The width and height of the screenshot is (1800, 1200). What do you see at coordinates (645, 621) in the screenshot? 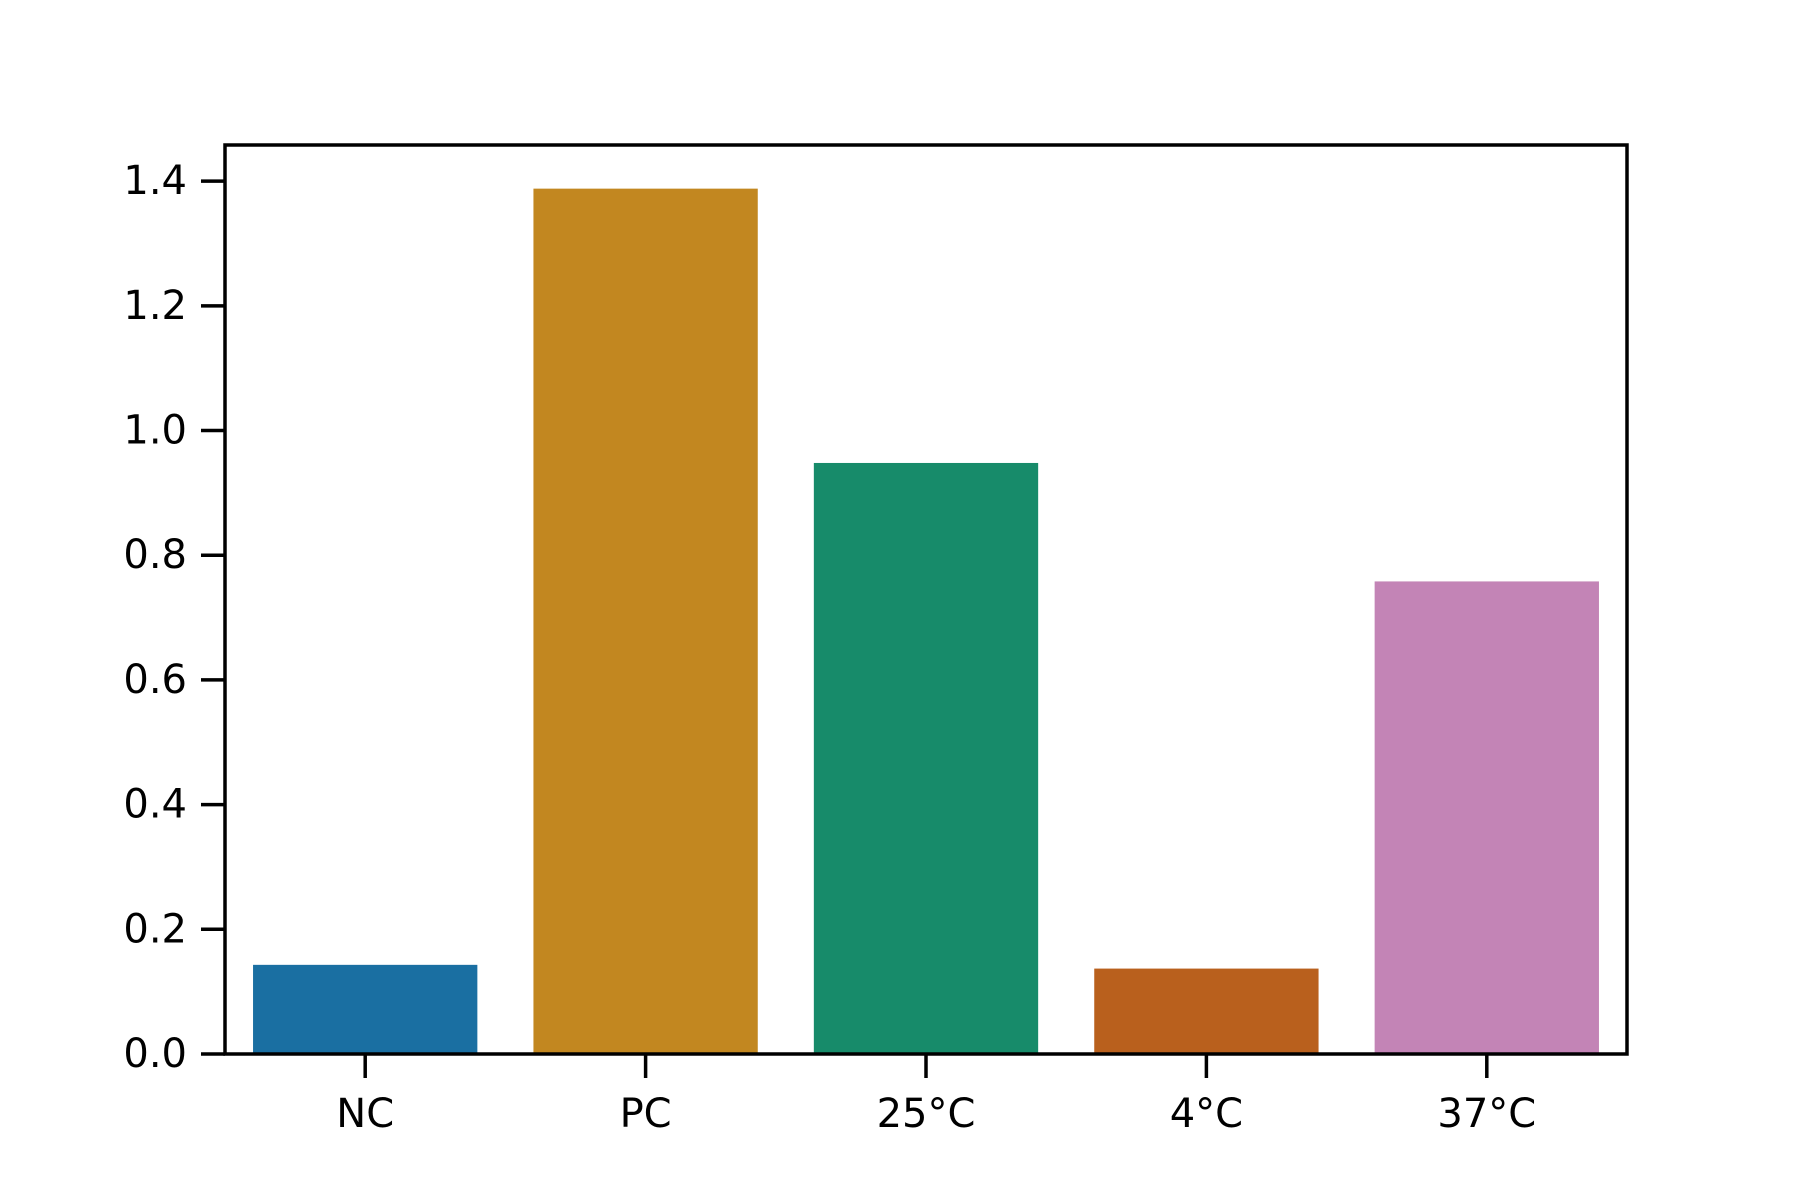
I see `bar-pc` at bounding box center [645, 621].